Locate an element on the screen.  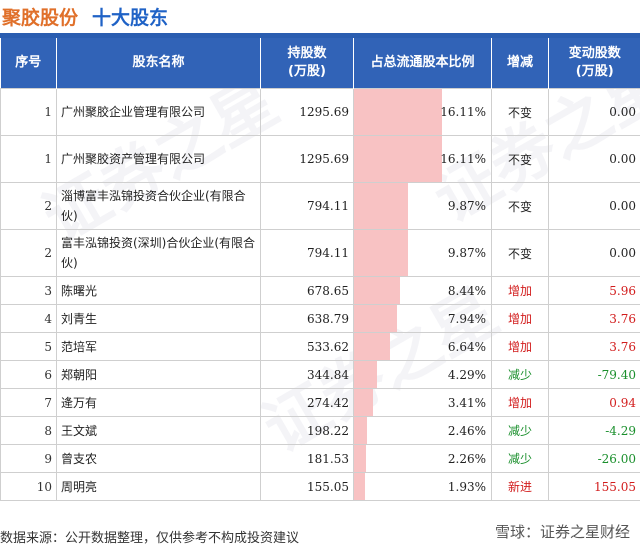
col-header-shares: 持股数 (万股) is located at coordinates (307, 63).